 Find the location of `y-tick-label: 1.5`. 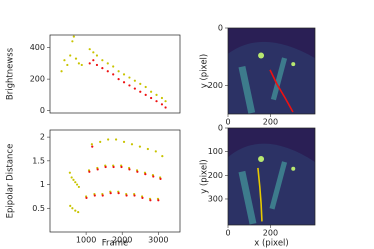

y-tick-label: 1.5 is located at coordinates (38, 160).